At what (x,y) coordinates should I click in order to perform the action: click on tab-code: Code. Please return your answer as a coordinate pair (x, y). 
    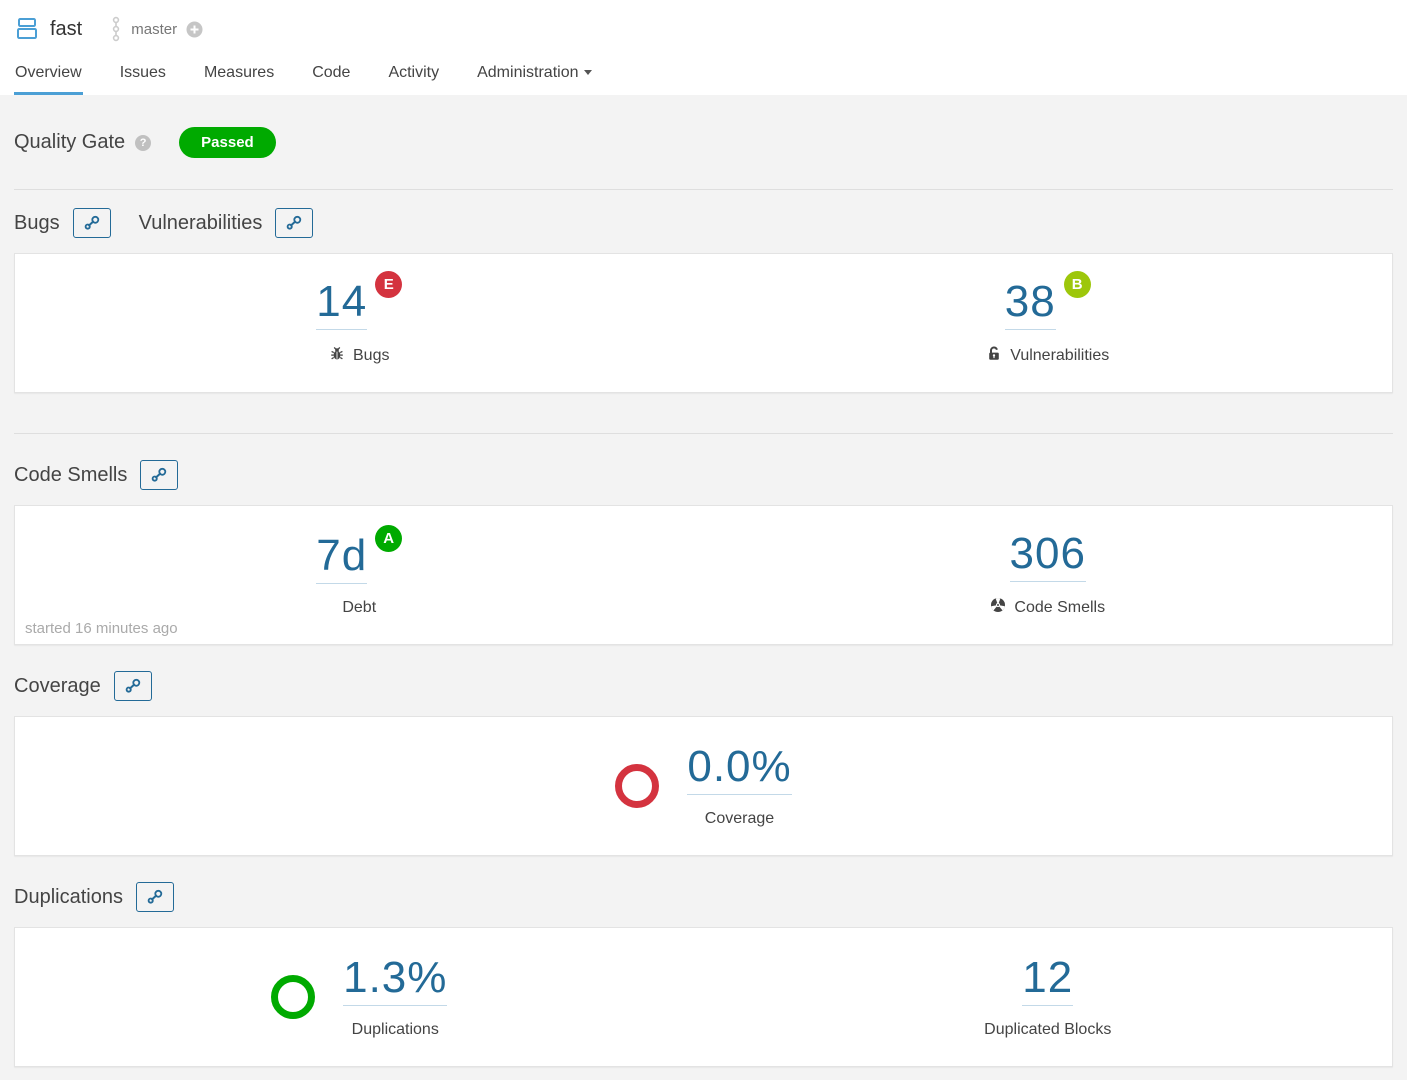
    Looking at the image, I should click on (331, 72).